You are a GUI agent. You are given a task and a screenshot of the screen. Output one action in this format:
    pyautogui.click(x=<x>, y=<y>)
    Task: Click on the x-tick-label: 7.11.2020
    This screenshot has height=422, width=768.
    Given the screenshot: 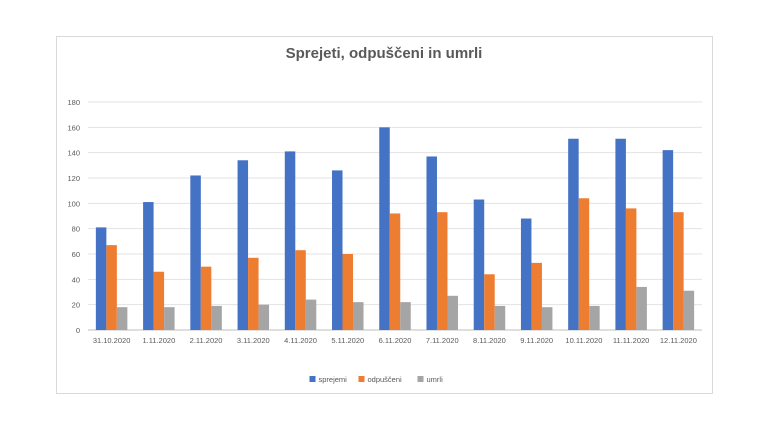 What is the action you would take?
    pyautogui.click(x=442, y=340)
    